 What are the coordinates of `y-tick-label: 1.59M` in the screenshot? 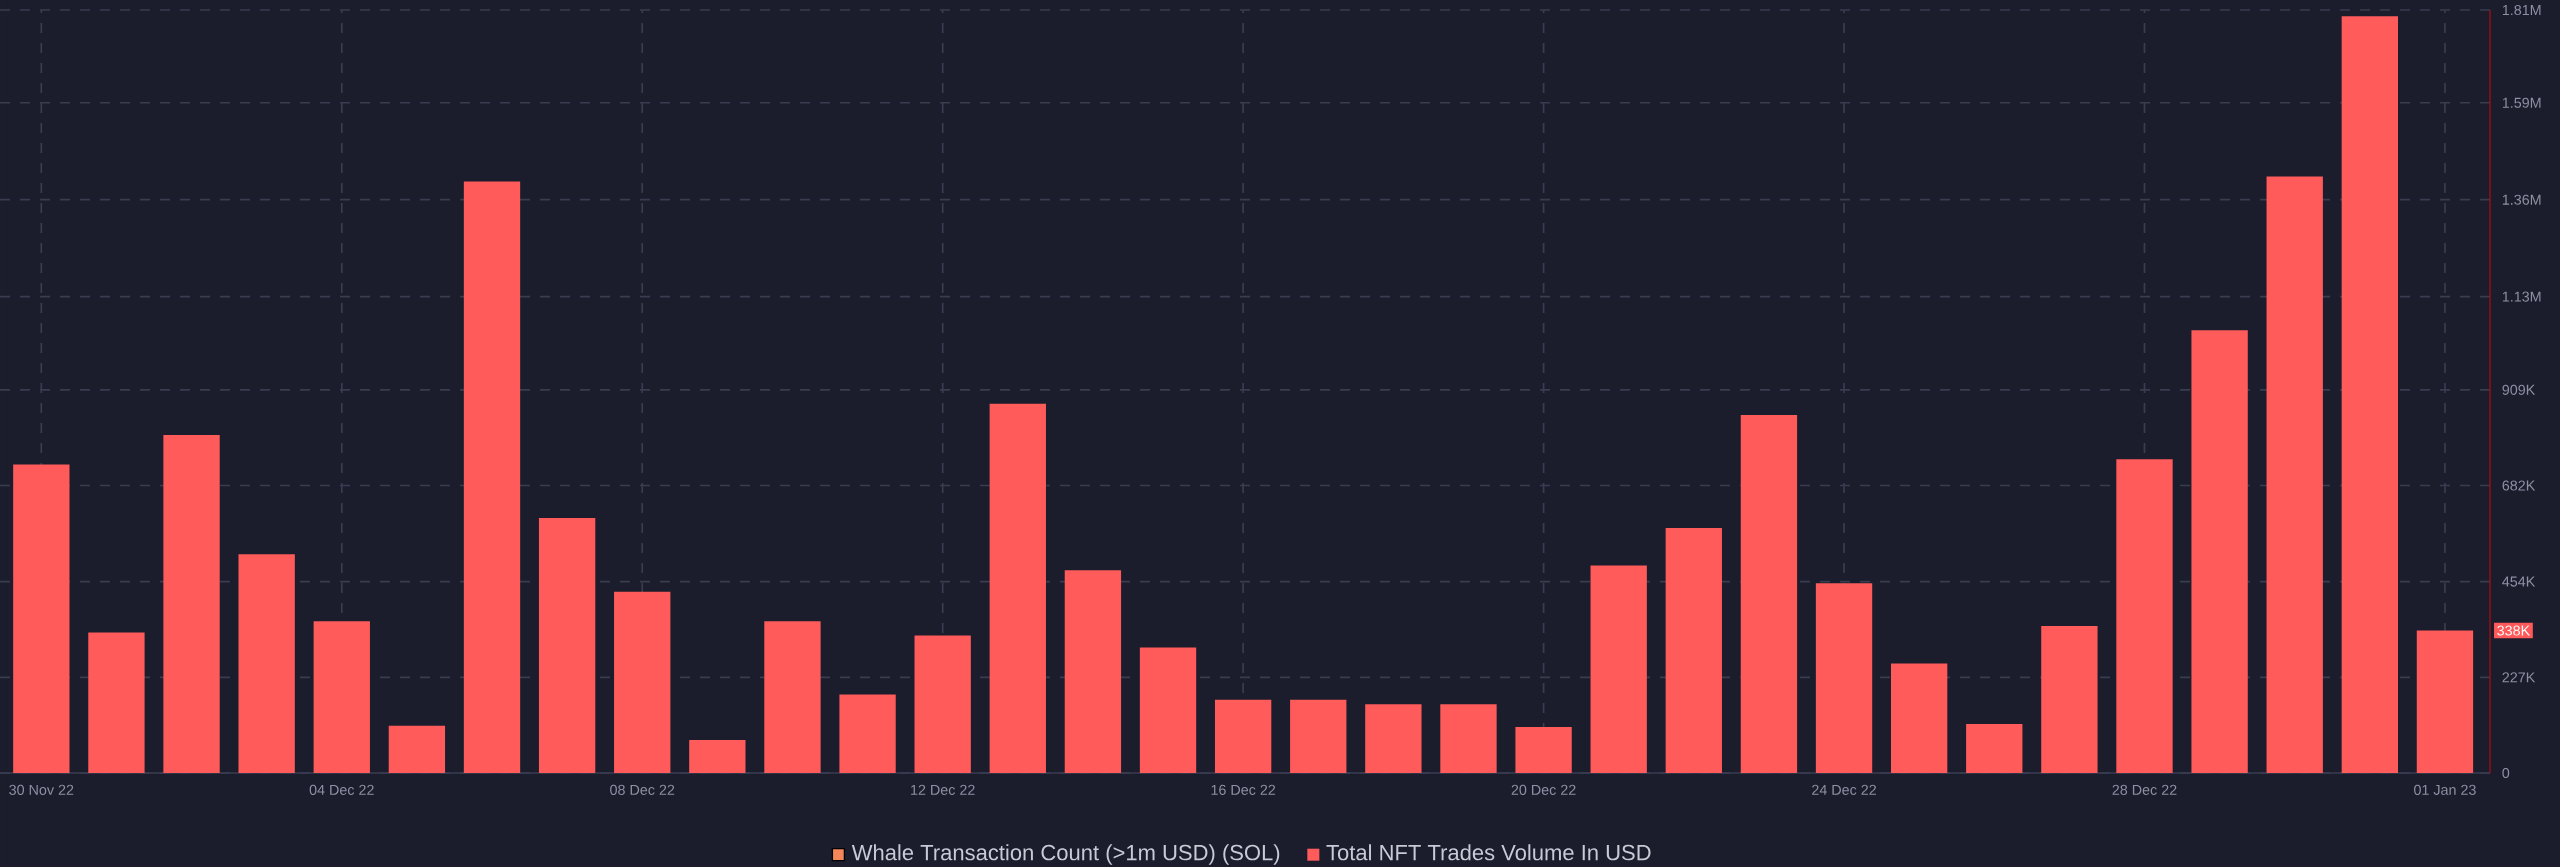 It's located at (2521, 102).